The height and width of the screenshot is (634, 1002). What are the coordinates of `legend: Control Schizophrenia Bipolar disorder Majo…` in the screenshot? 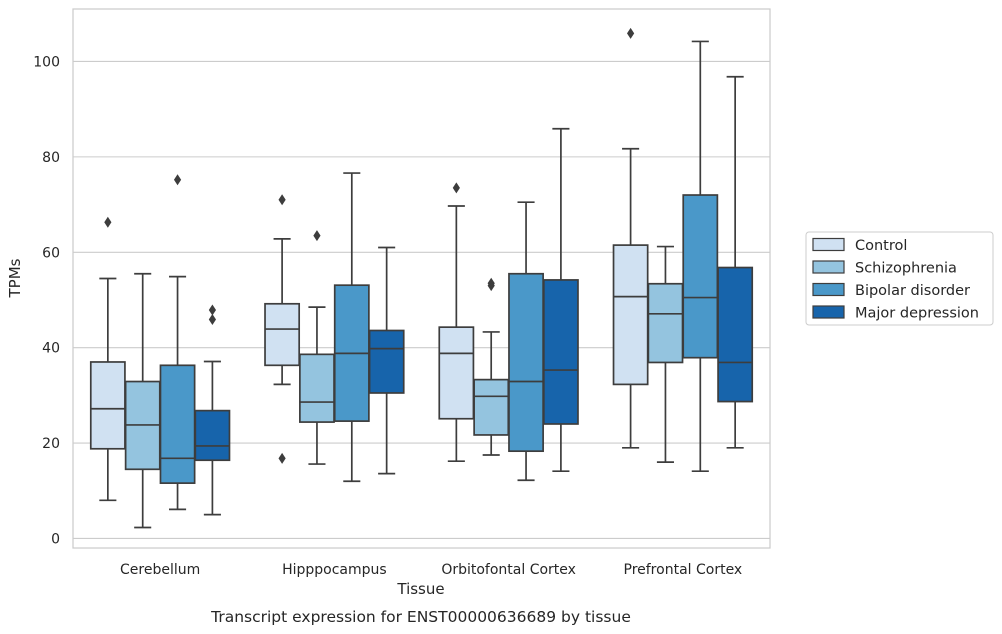 It's located at (899, 278).